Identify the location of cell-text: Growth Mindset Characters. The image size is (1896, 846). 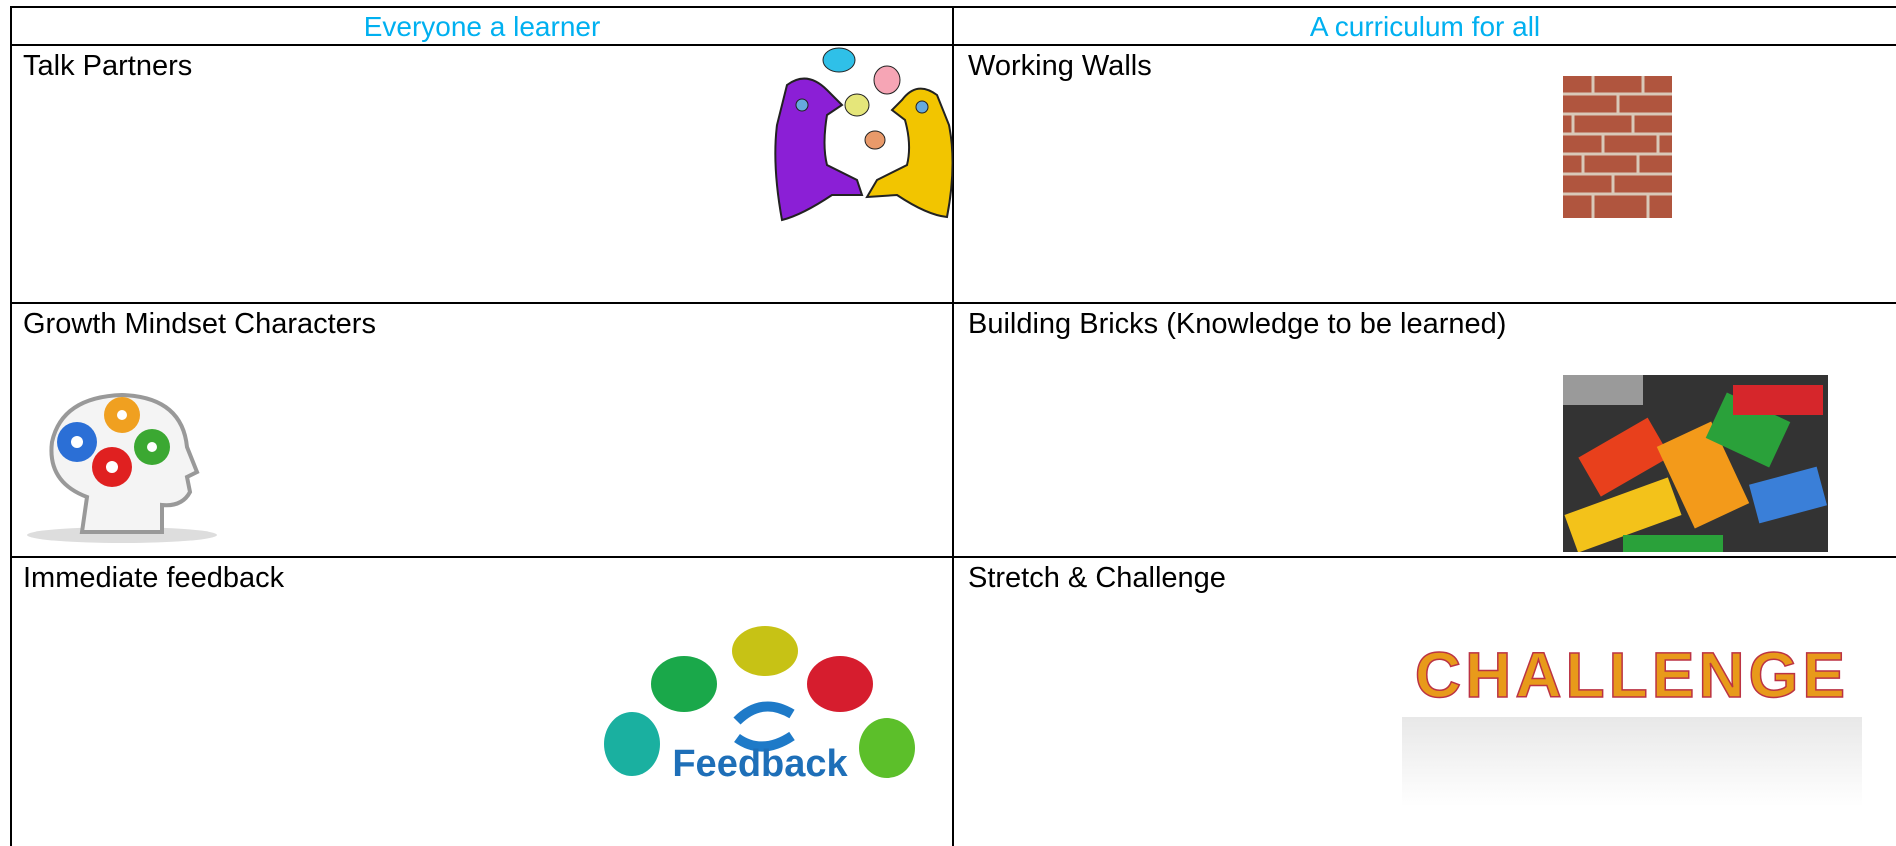
(199, 324).